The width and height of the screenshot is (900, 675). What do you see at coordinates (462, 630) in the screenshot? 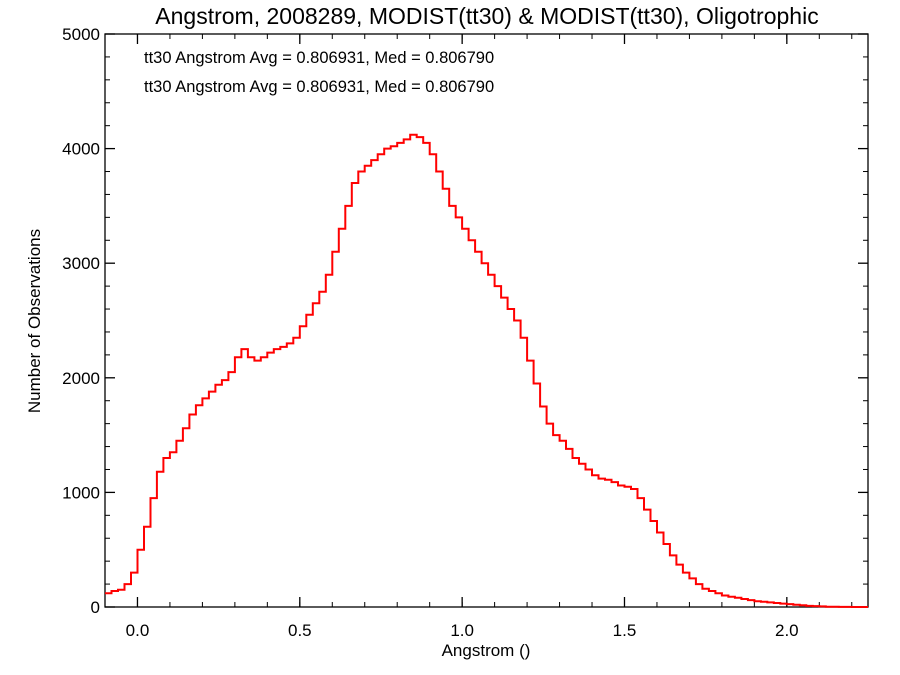
I see `x-tick-label: 1.0` at bounding box center [462, 630].